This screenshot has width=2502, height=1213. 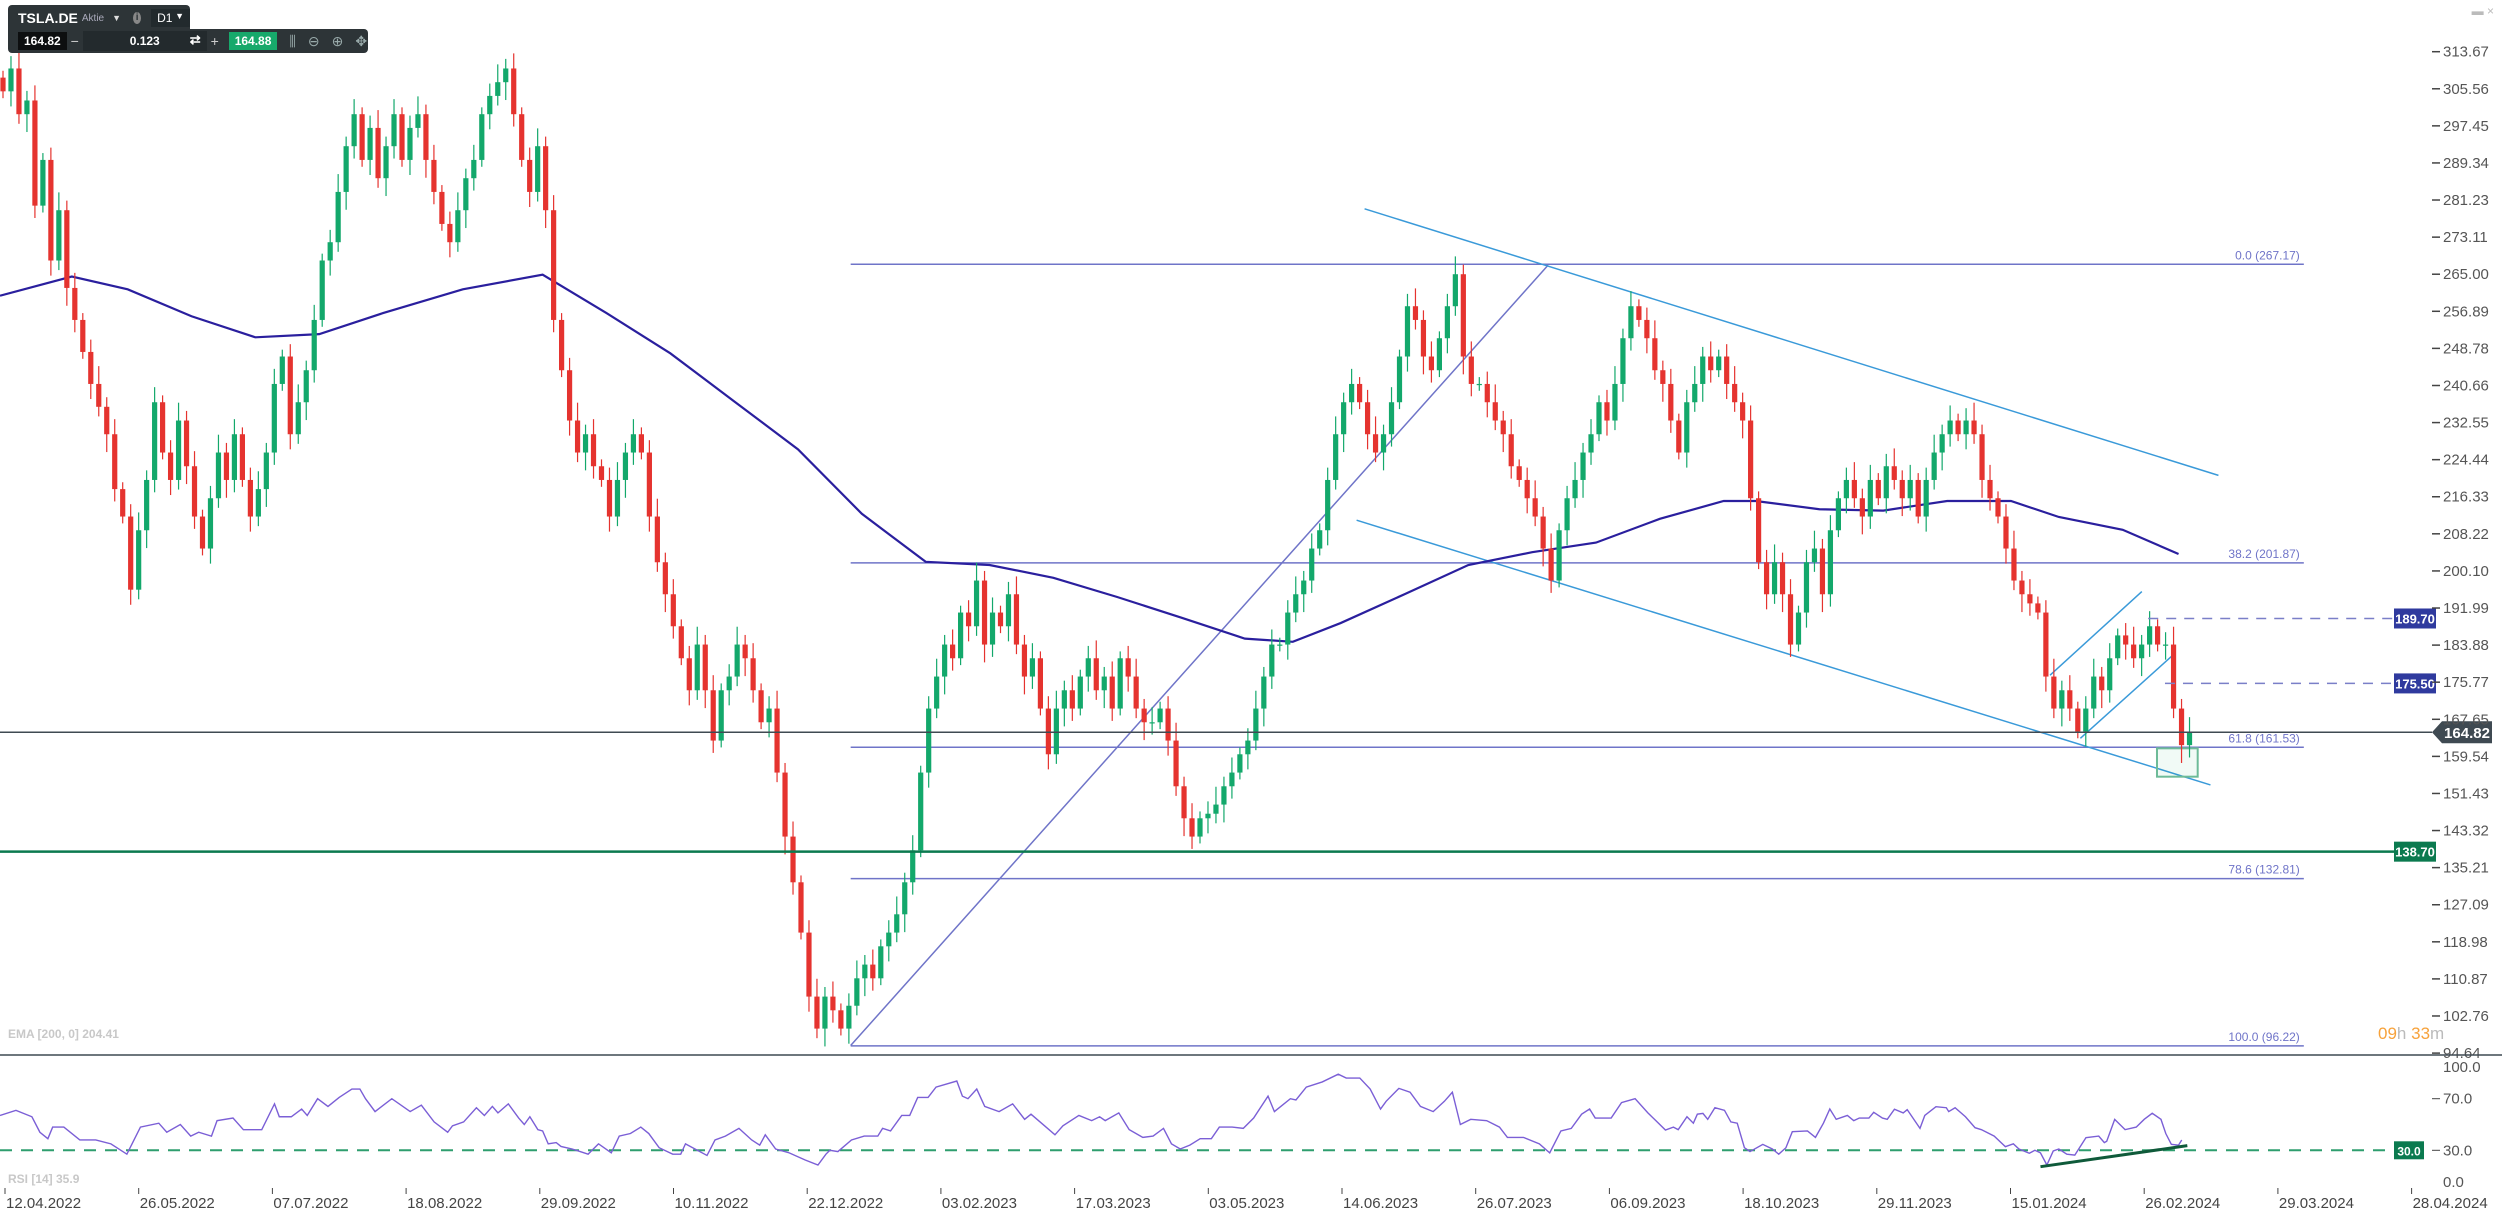 What do you see at coordinates (170, 18) in the screenshot?
I see `timeframe-select: D1 ▼` at bounding box center [170, 18].